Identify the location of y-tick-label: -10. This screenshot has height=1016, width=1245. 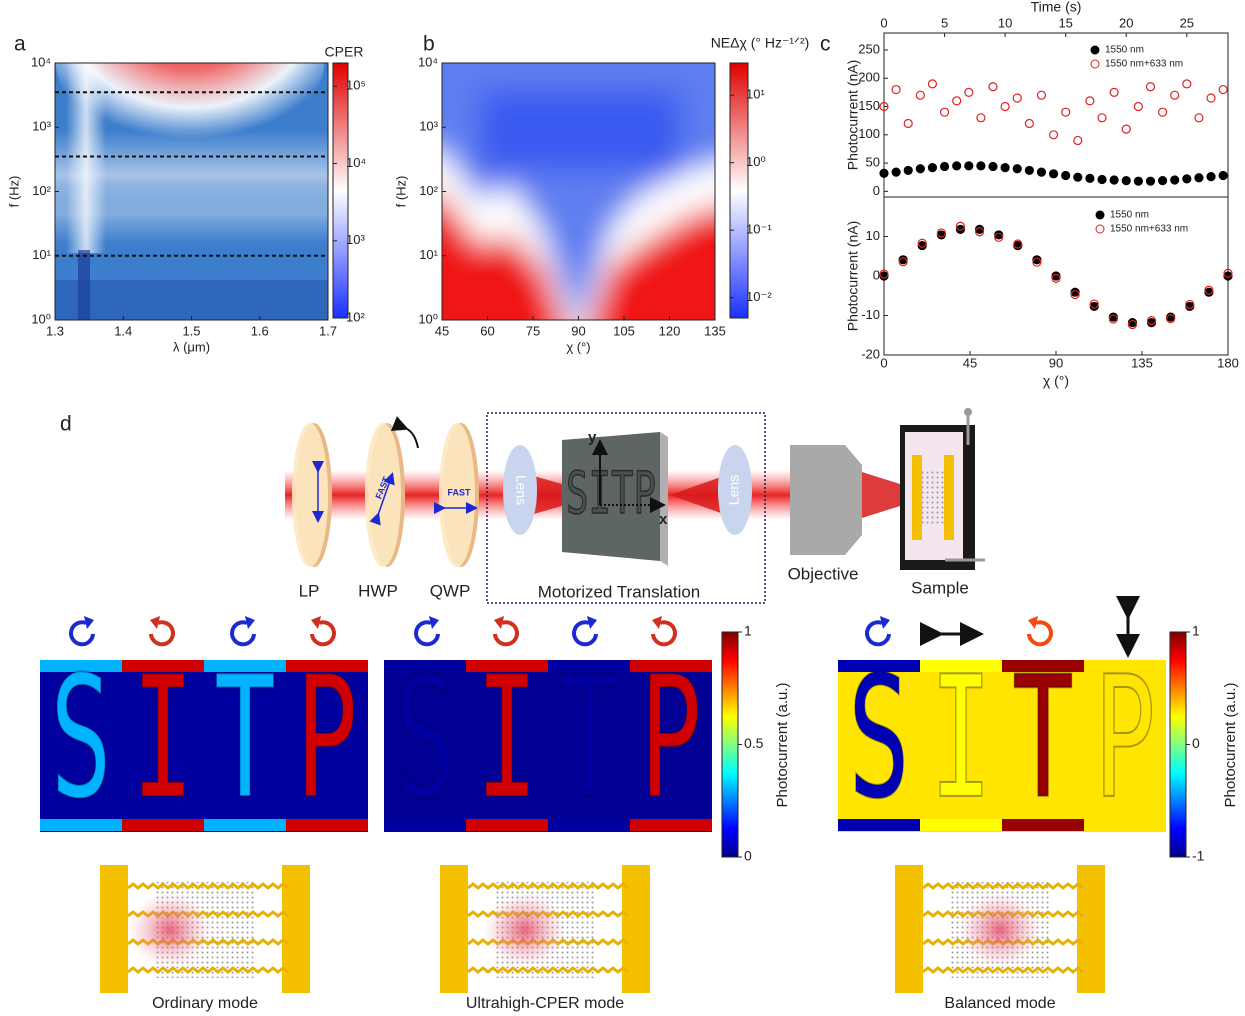
(870, 314).